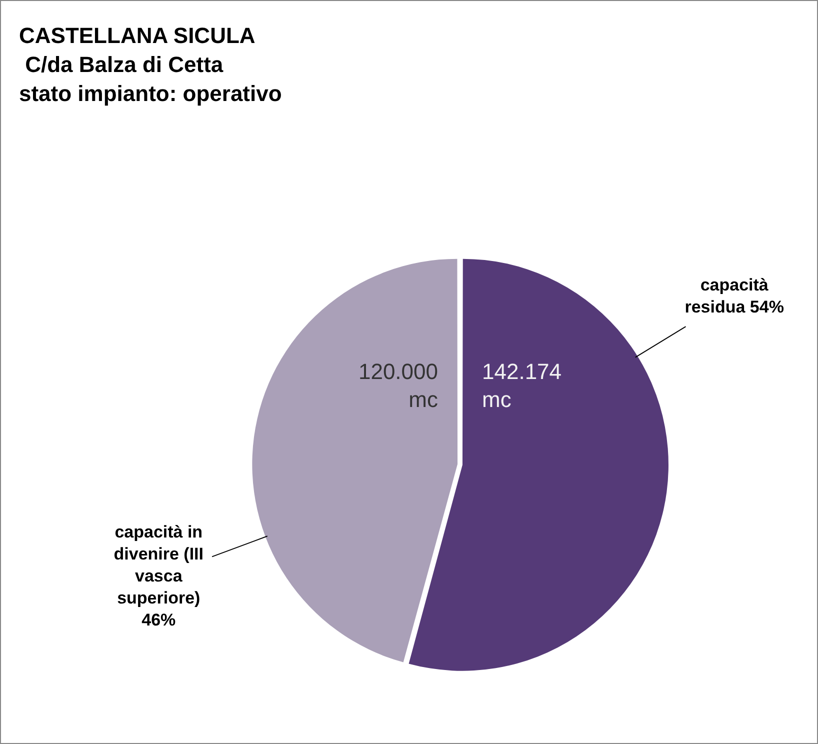 This screenshot has width=818, height=744. Describe the element at coordinates (734, 296) in the screenshot. I see `slice-label: capacità residua 54%` at that location.